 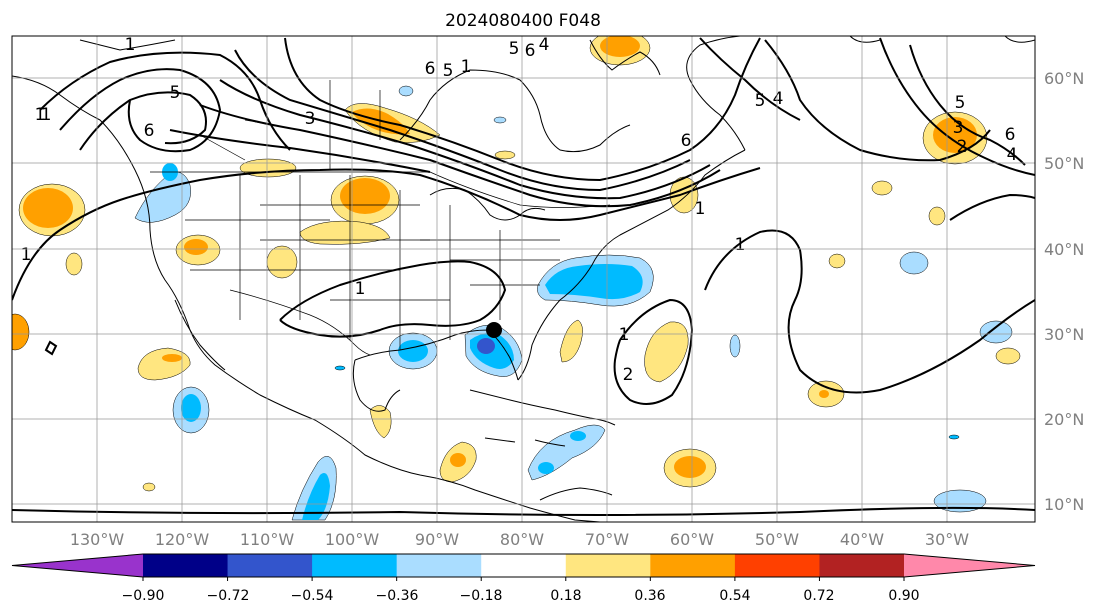 What do you see at coordinates (365, 200) in the screenshot?
I see `positive-anomaly-great-plains` at bounding box center [365, 200].